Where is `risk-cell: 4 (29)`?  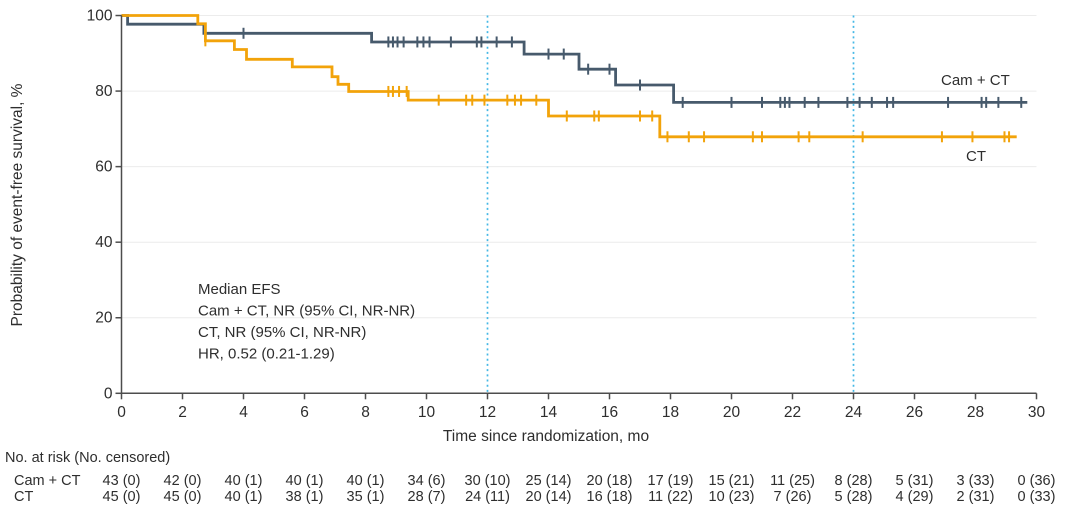
risk-cell: 4 (29) is located at coordinates (914, 497).